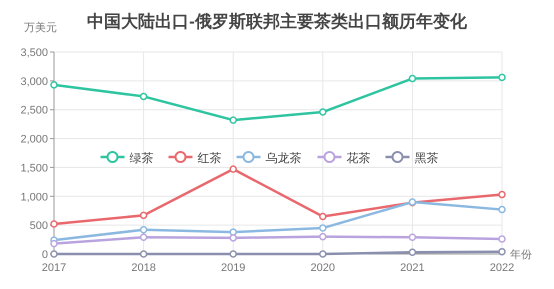 The height and width of the screenshot is (289, 554). I want to click on x-tick-label: 2020, so click(323, 268).